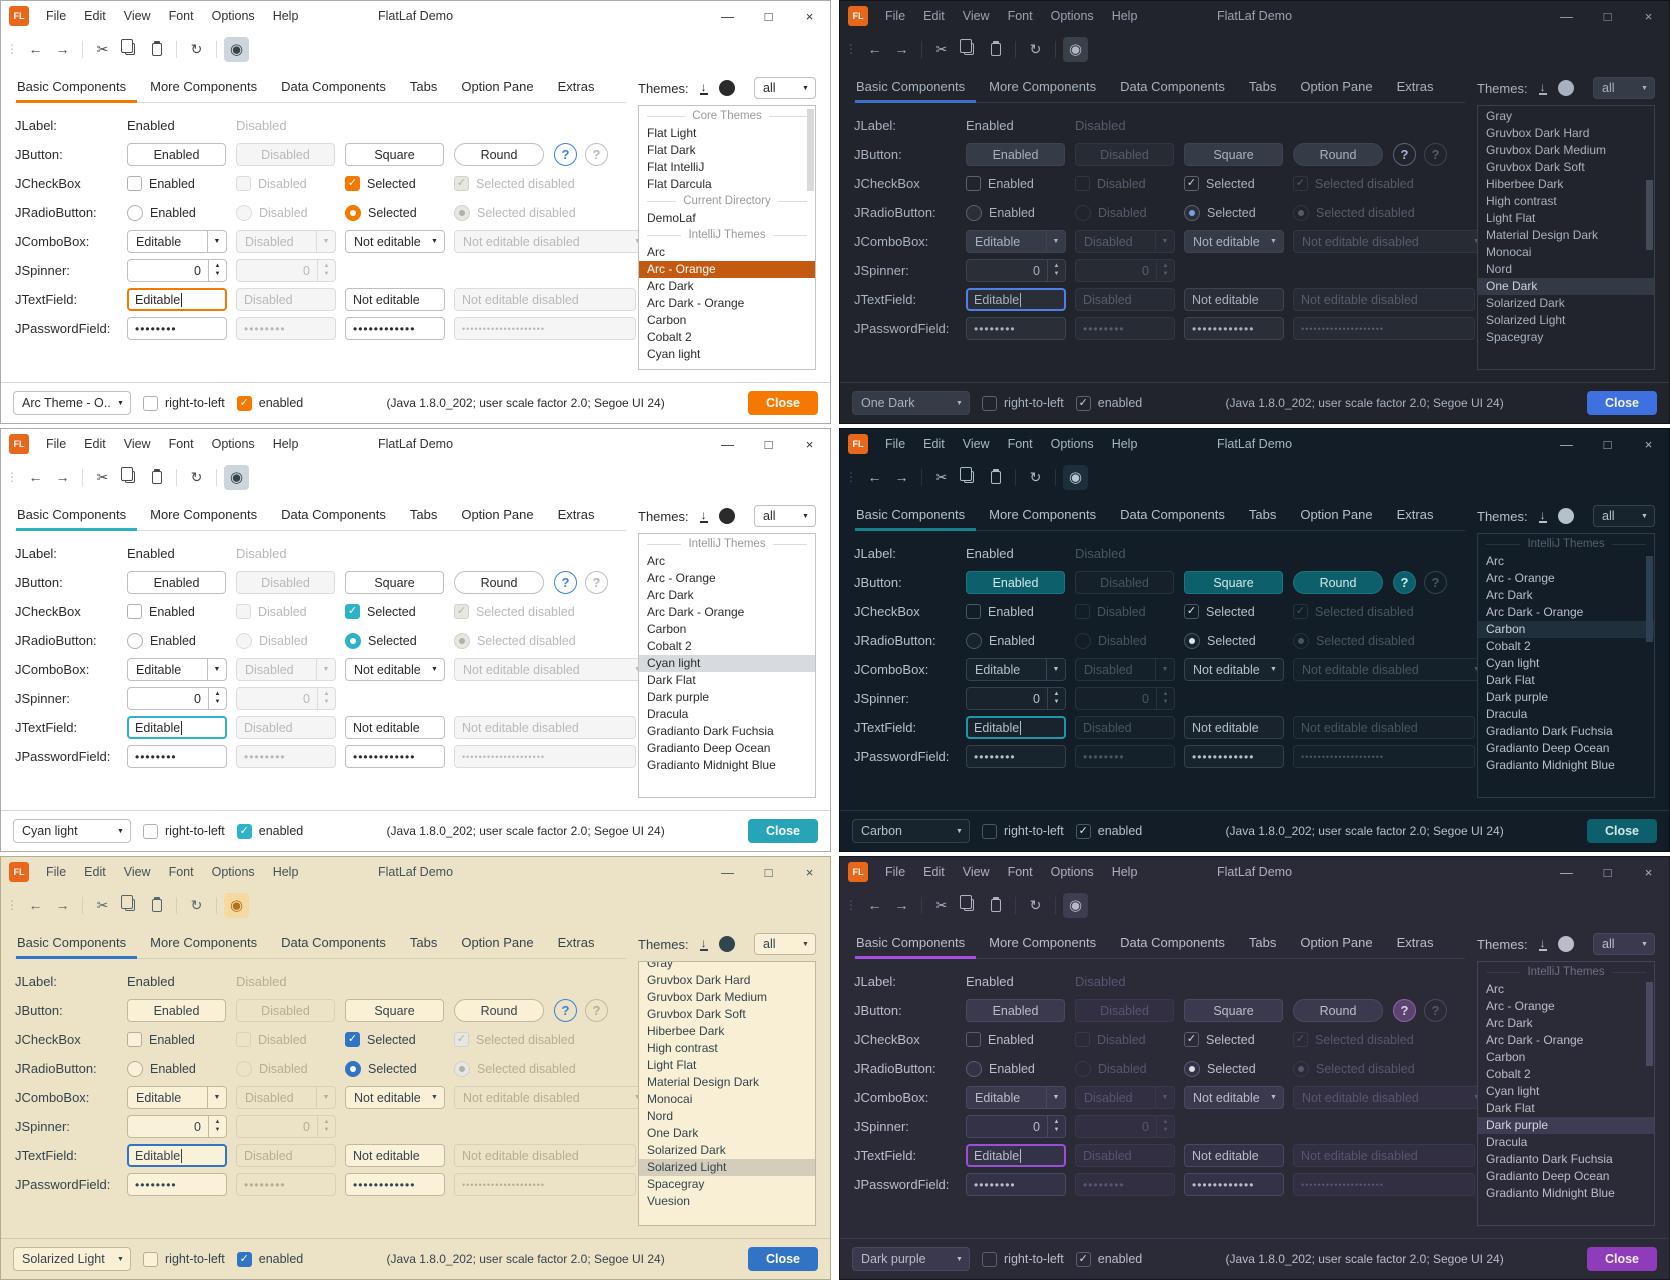 This screenshot has height=1280, width=1670. I want to click on menu-font: Font, so click(181, 444).